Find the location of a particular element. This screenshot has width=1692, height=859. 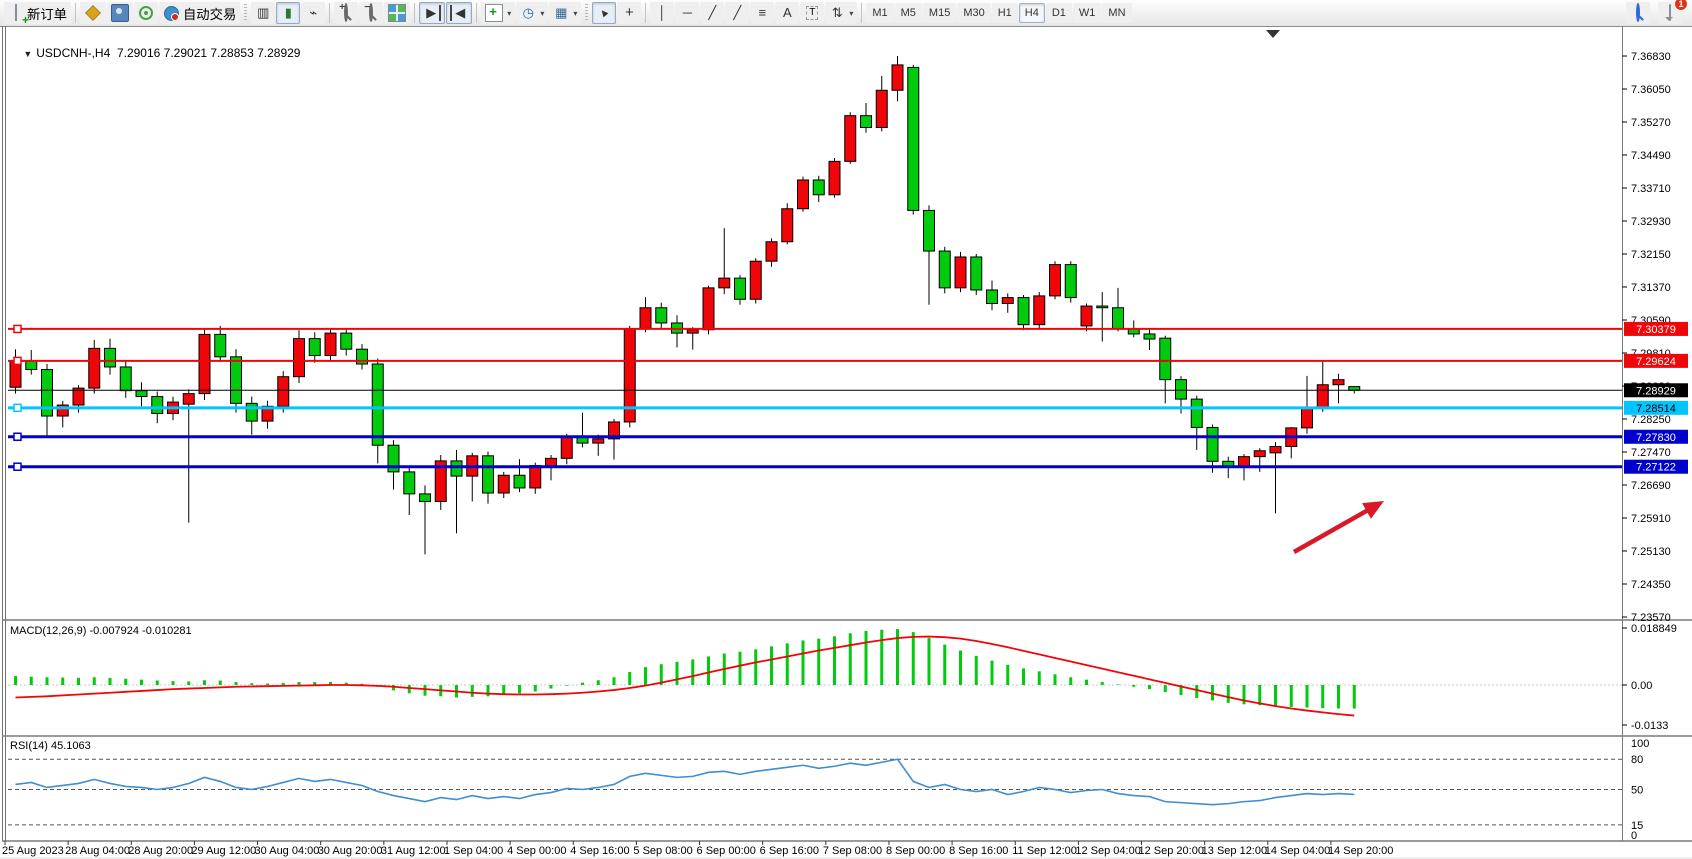

price-tick-label: 7.36050 is located at coordinates (1651, 90).